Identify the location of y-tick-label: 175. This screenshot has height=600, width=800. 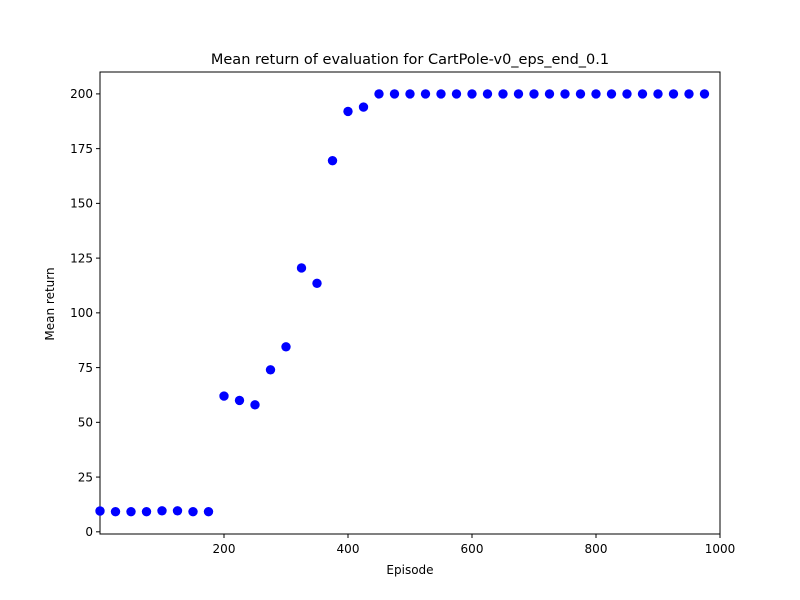
(81, 149).